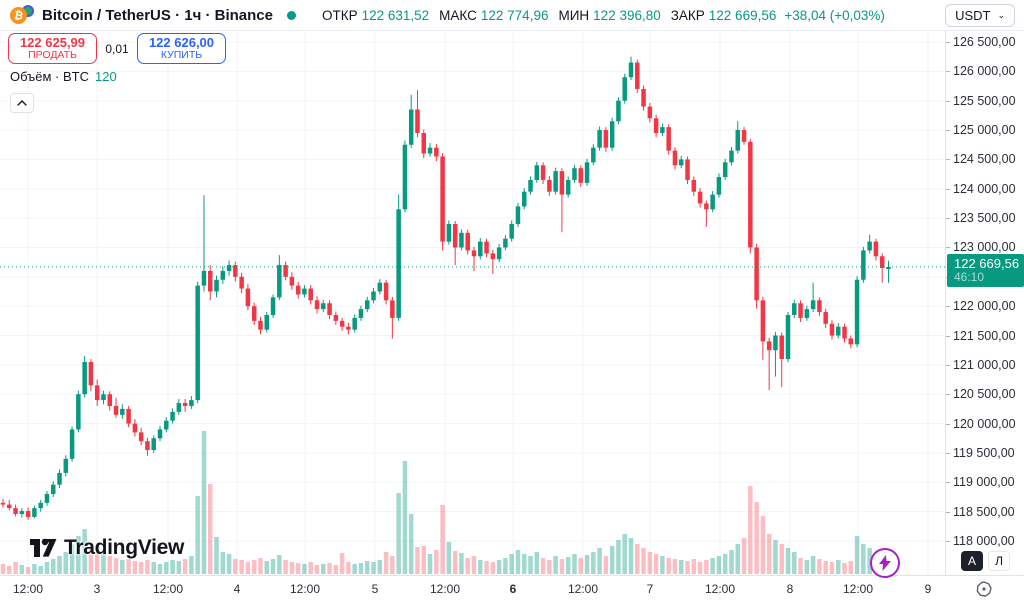  I want to click on tradingview-watermark: TradingView, so click(107, 548).